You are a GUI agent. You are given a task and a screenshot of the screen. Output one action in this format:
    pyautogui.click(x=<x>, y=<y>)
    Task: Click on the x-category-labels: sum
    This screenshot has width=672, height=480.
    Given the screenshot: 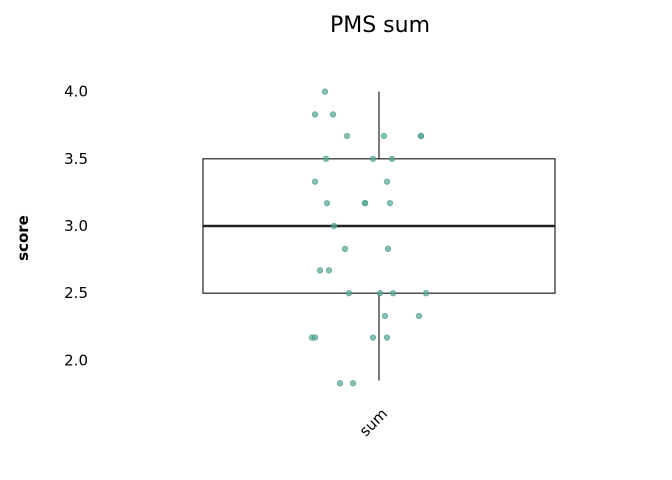 What is the action you would take?
    pyautogui.click(x=373, y=422)
    